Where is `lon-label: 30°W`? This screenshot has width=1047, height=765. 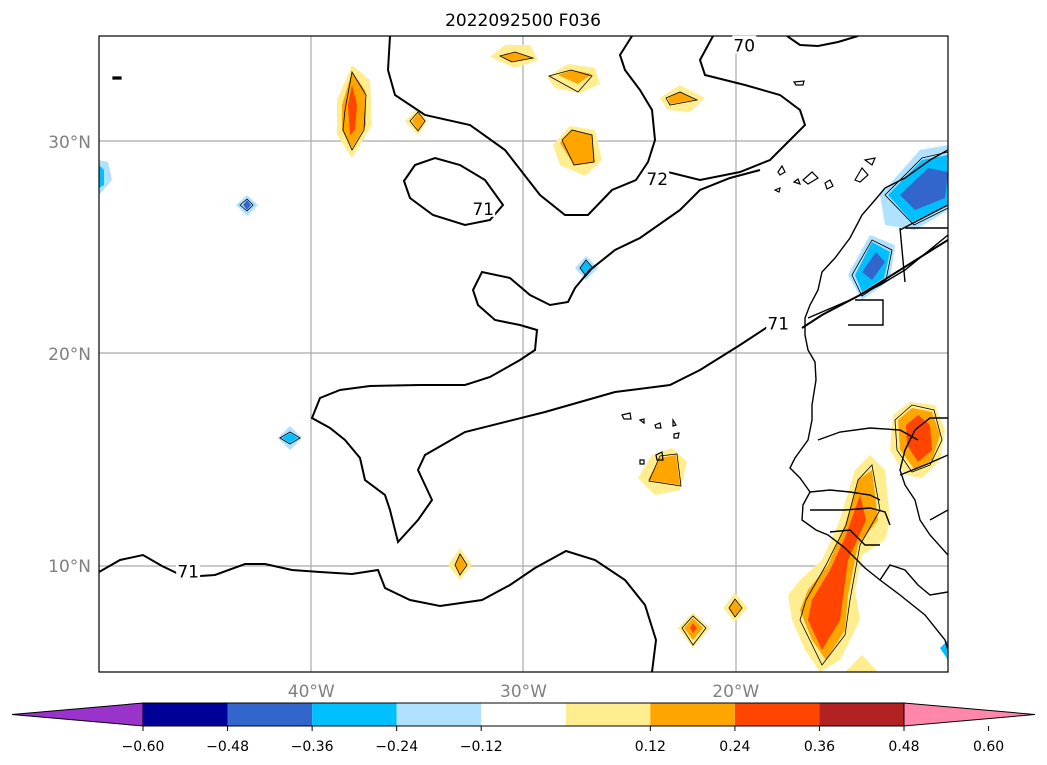 lon-label: 30°W is located at coordinates (523, 692).